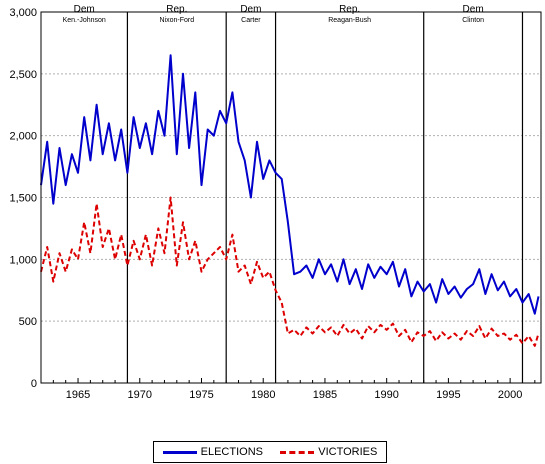 This screenshot has width=545, height=464. I want to click on legend: ELECTIONS VICTORIES, so click(270, 452).